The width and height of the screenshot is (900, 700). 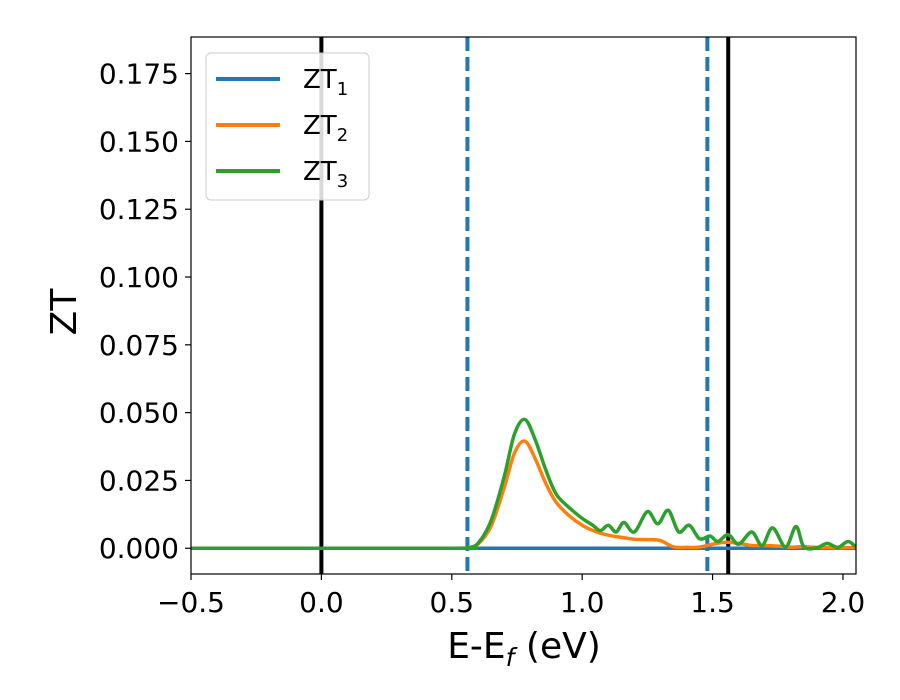 I want to click on x-tick-label: −0.5, so click(x=191, y=602).